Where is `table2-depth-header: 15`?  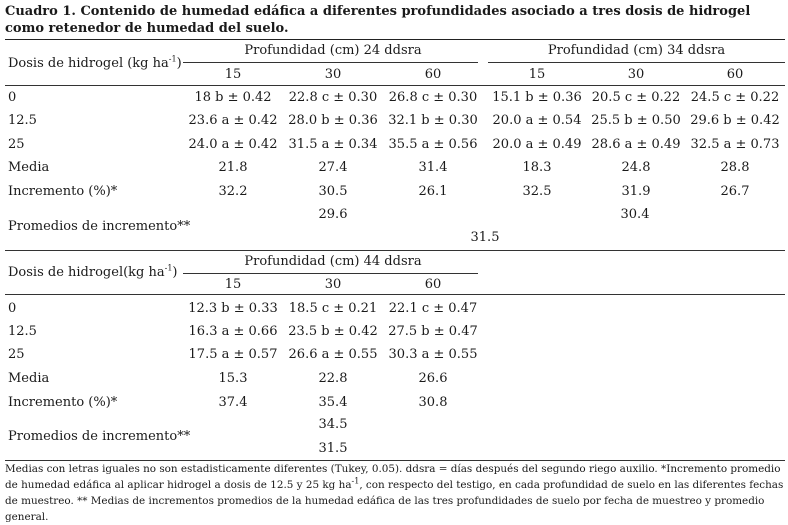
table2-depth-header: 15 is located at coordinates (233, 284).